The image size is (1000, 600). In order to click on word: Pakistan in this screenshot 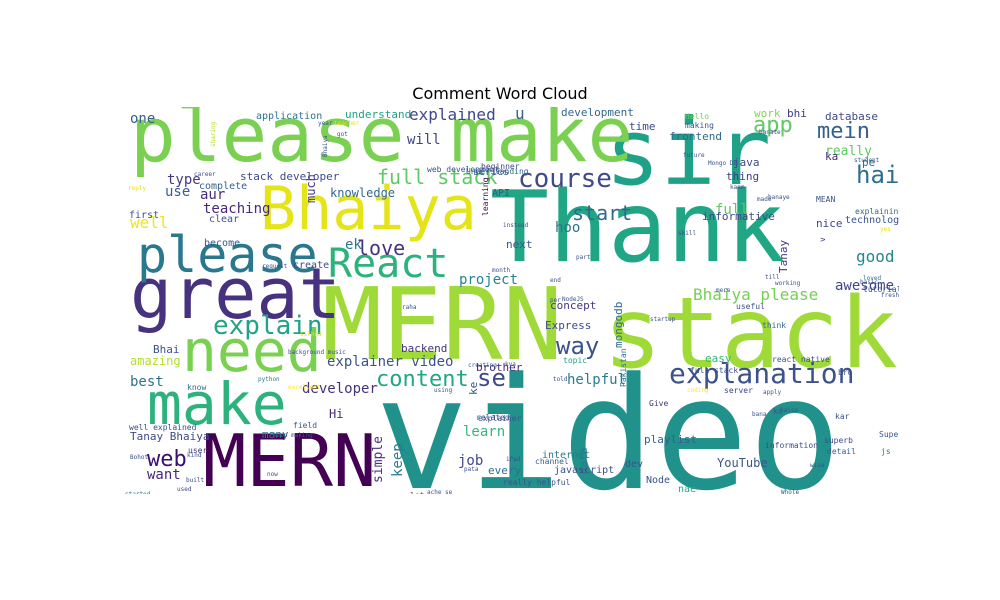, I will do `click(623, 367)`.